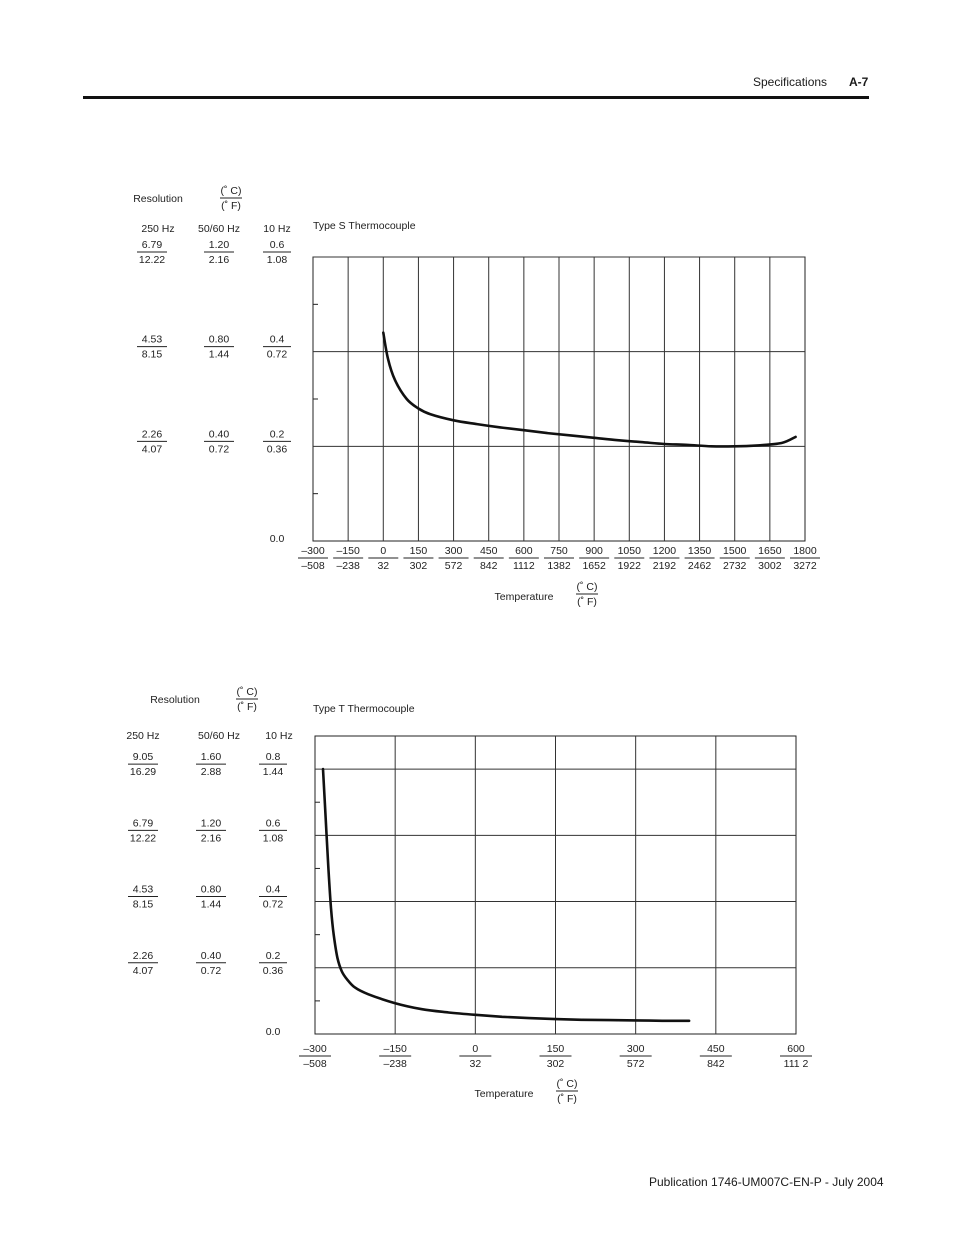 The image size is (954, 1235). I want to click on chart1-xtick-7-c: 750, so click(559, 551).